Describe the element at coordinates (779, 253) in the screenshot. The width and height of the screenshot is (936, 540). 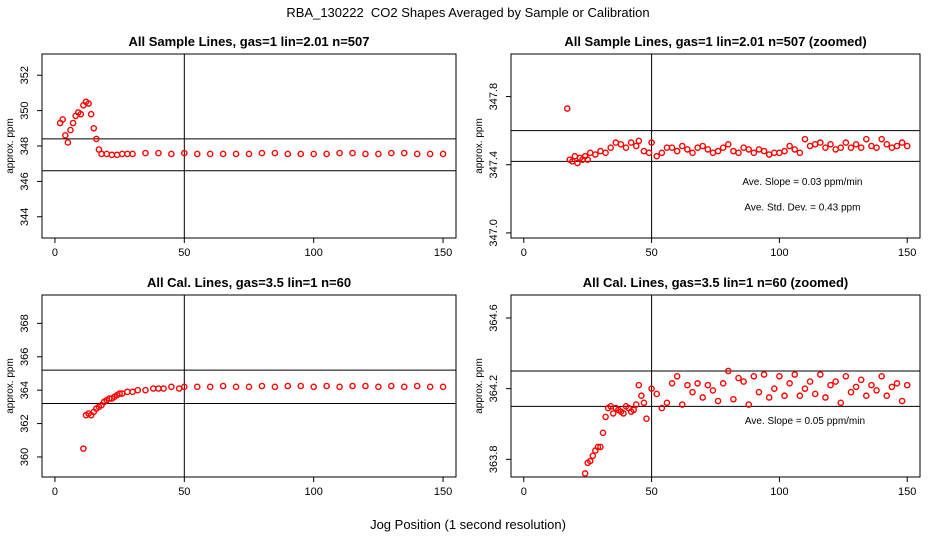
I see `panel-2-xtick-label: 100` at that location.